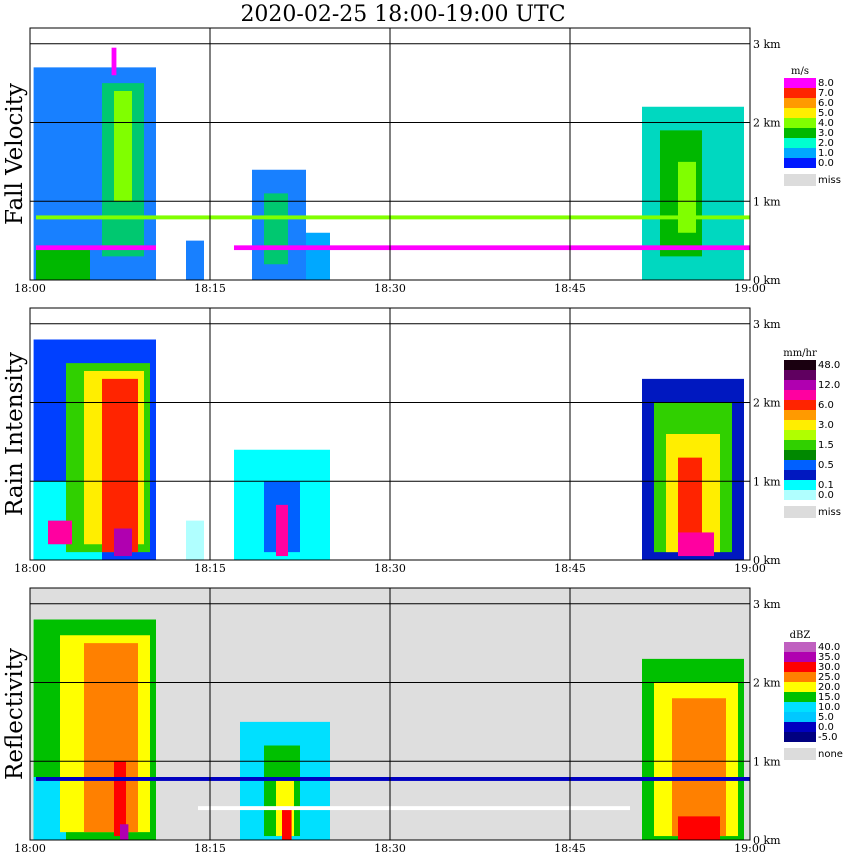 The image size is (850, 868). What do you see at coordinates (828, 737) in the screenshot?
I see `colorbar-label: -5.0` at bounding box center [828, 737].